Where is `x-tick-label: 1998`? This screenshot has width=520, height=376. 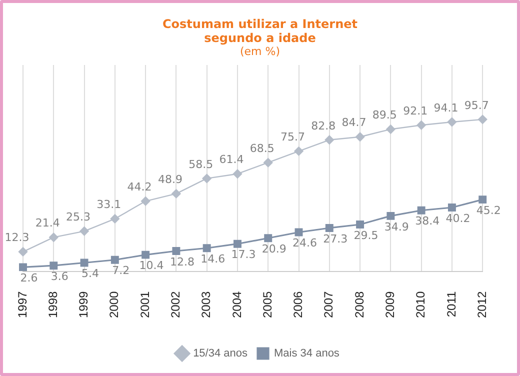 x-tick-label: 1998 is located at coordinates (53, 304).